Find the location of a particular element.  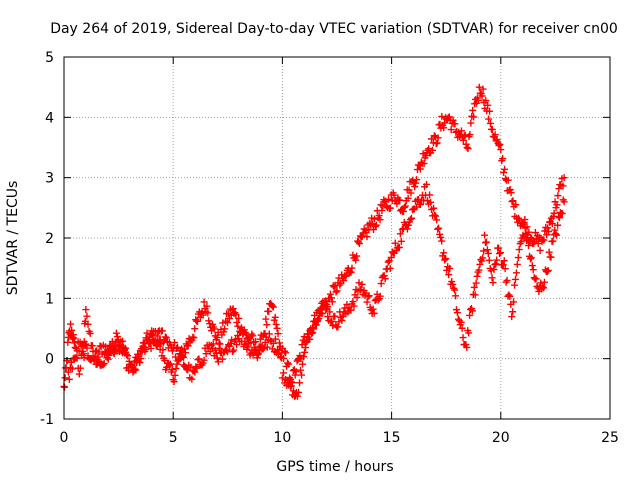

y-tick-label: -1 is located at coordinates (47, 420).